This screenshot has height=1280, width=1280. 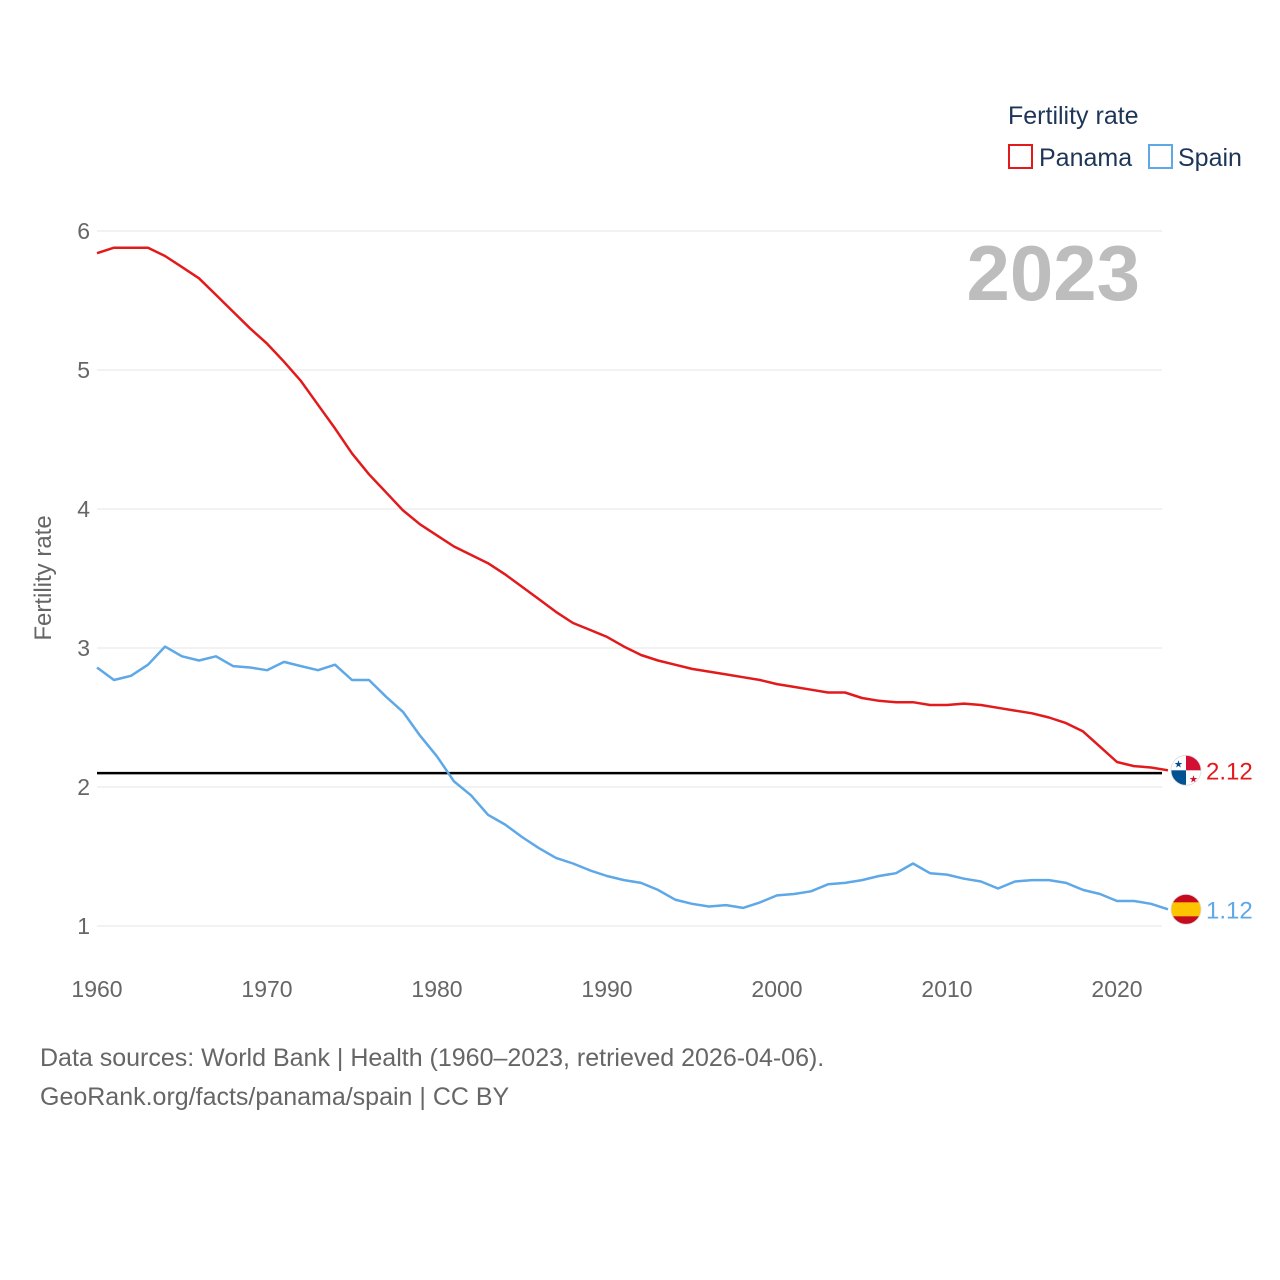 What do you see at coordinates (1085, 158) in the screenshot?
I see `legend-label-panama: Panama` at bounding box center [1085, 158].